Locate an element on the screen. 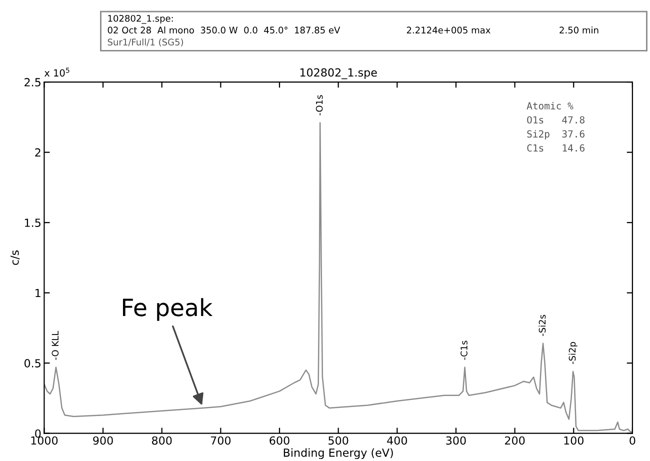 The height and width of the screenshot is (461, 650). x-tick-label: 600 is located at coordinates (280, 440).